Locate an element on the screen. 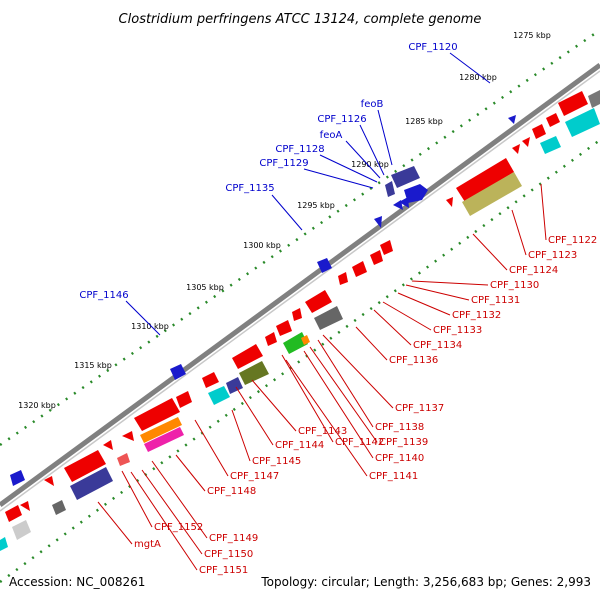 The width and height of the screenshot is (600, 600). feature-red-arrow-d is located at coordinates (128, 436).